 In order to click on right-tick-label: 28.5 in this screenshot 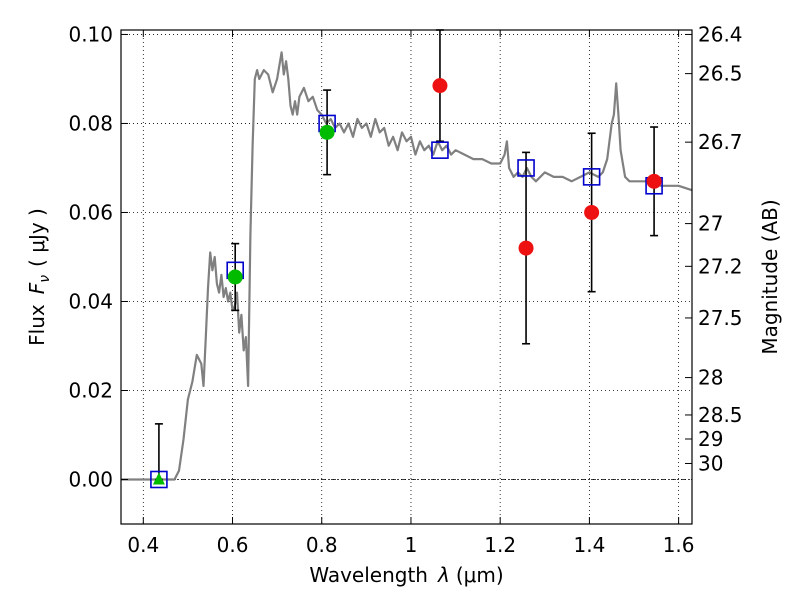, I will do `click(720, 415)`.